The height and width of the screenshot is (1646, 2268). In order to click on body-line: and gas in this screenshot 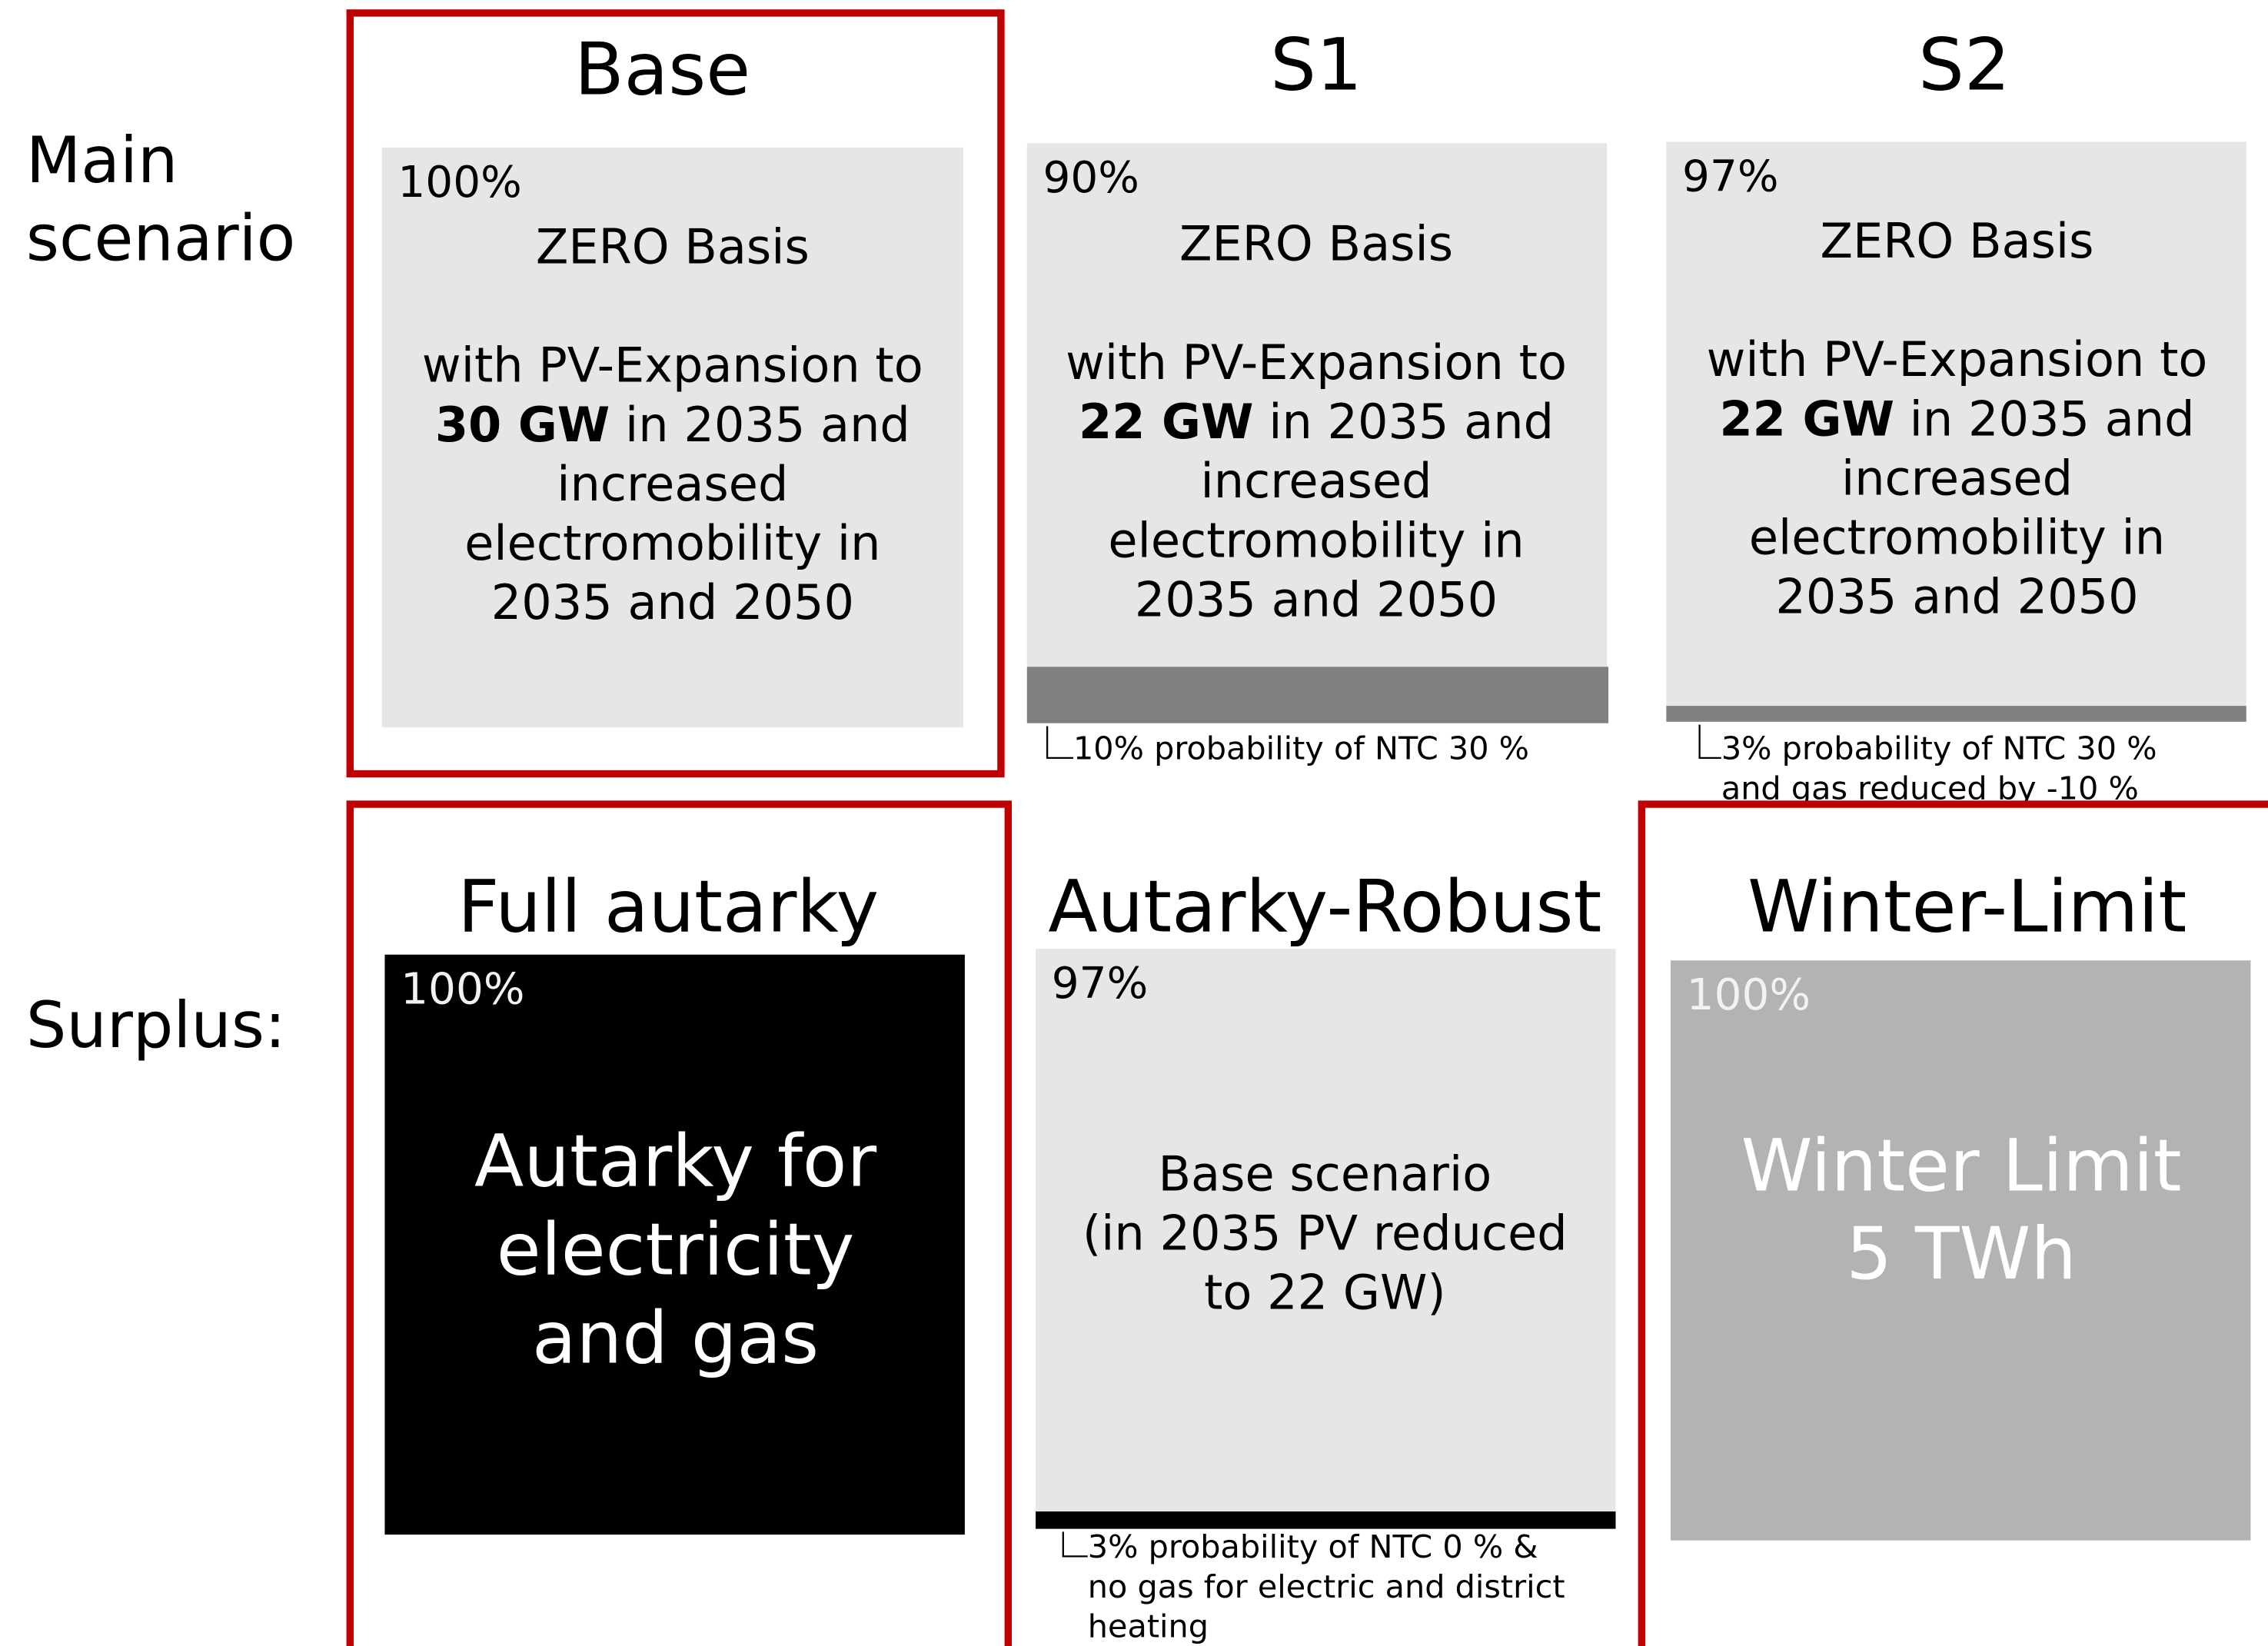, I will do `click(675, 1338)`.